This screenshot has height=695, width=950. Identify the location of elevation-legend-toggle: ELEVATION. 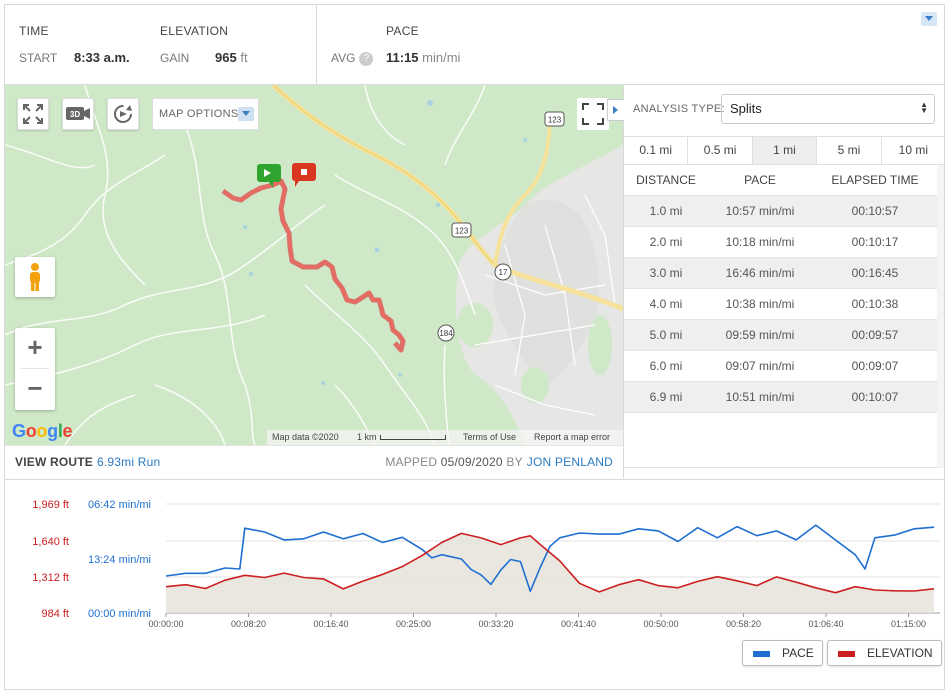
(884, 653).